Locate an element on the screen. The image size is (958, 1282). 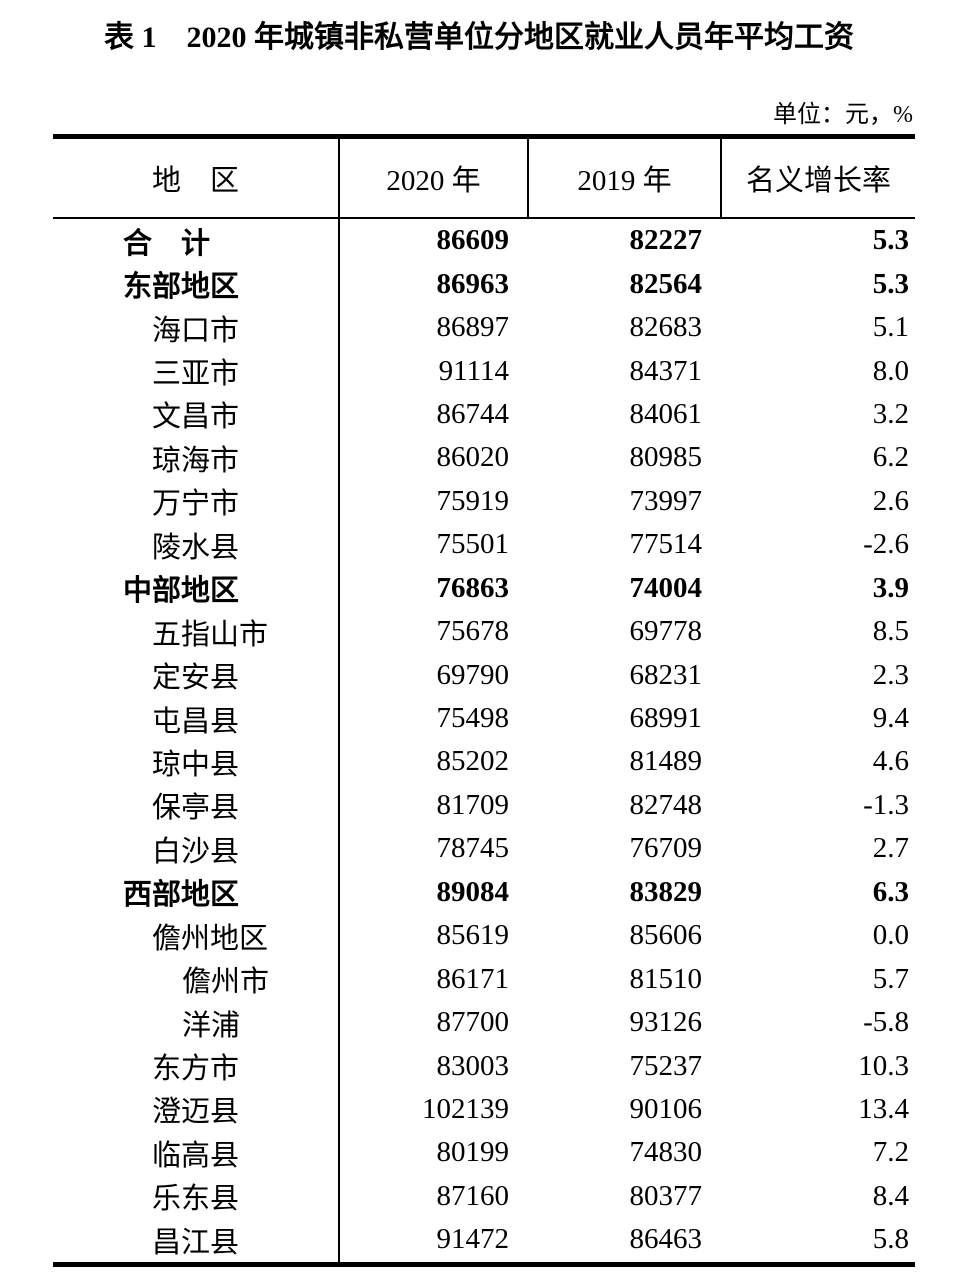
region-cell: 屯昌县 is located at coordinates (196, 718).